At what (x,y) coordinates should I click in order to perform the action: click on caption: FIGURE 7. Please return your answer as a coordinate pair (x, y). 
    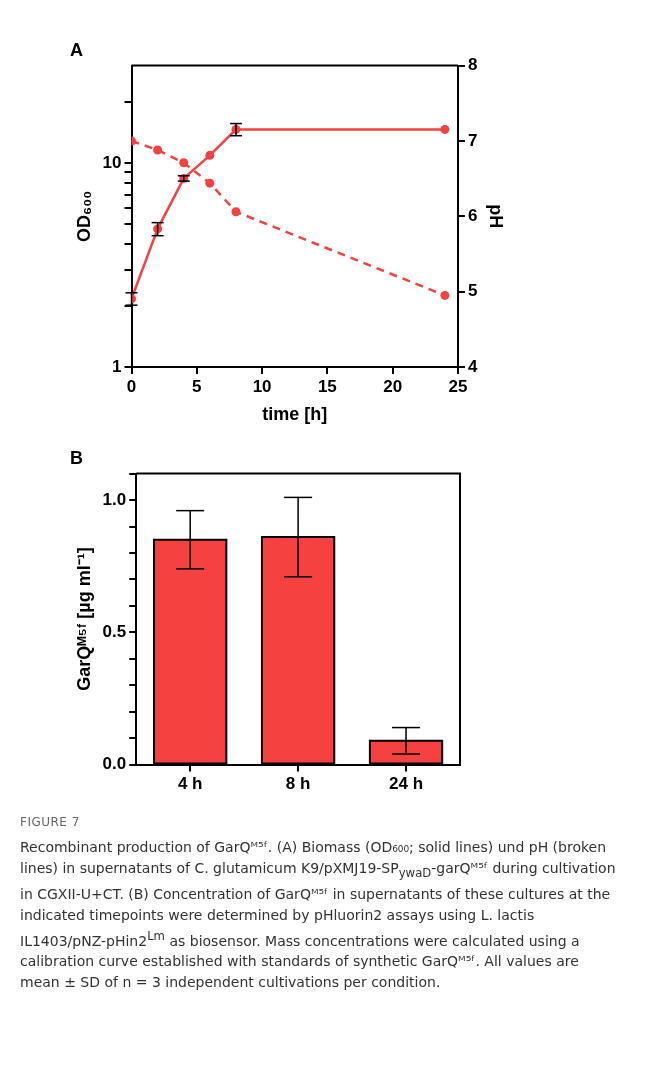
    Looking at the image, I should click on (50, 822).